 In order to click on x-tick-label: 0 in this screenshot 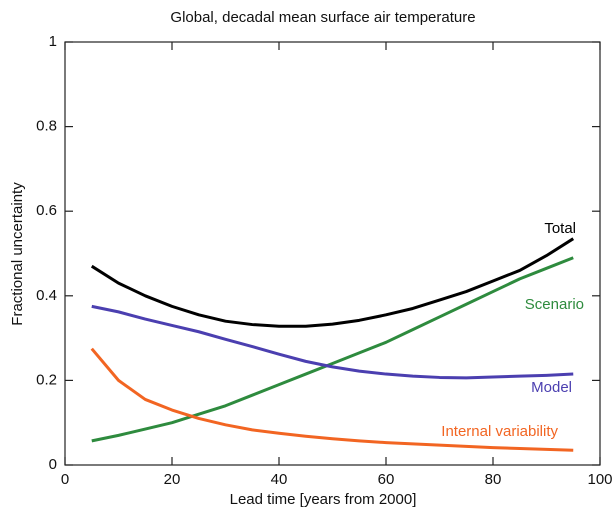, I will do `click(65, 479)`.